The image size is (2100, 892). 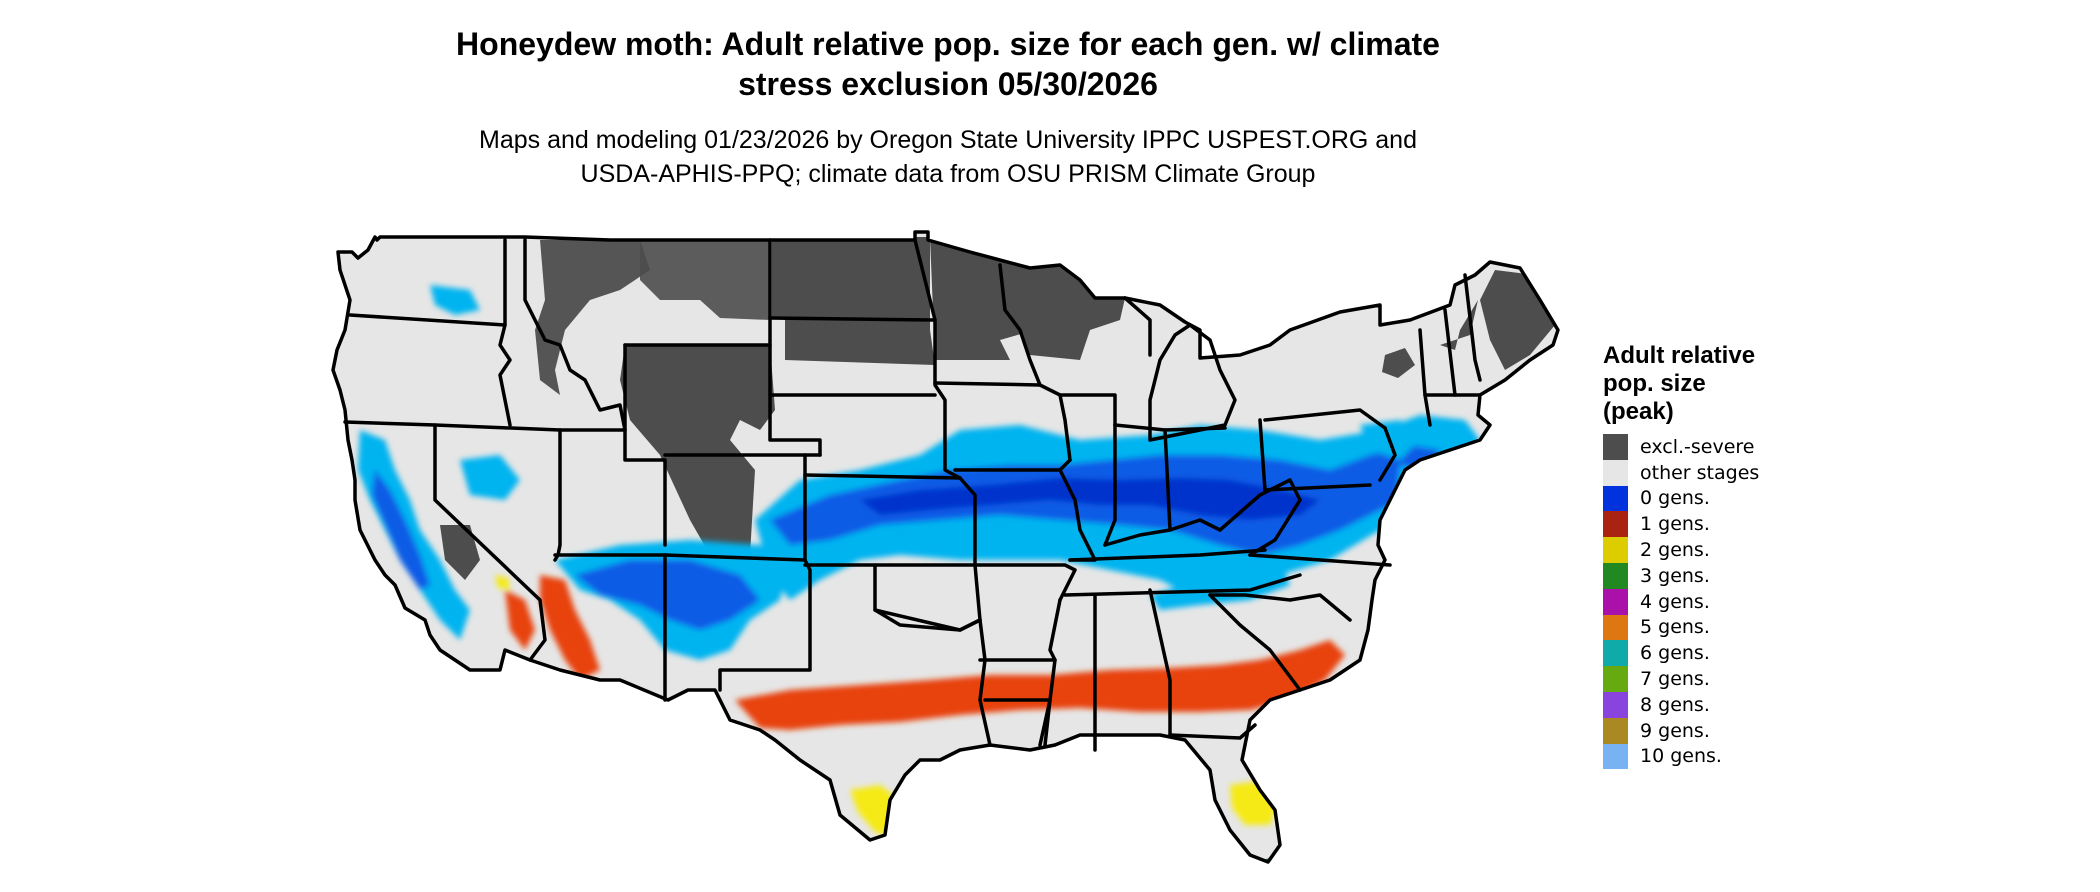 I want to click on one-gens-region, so click(x=925, y=652).